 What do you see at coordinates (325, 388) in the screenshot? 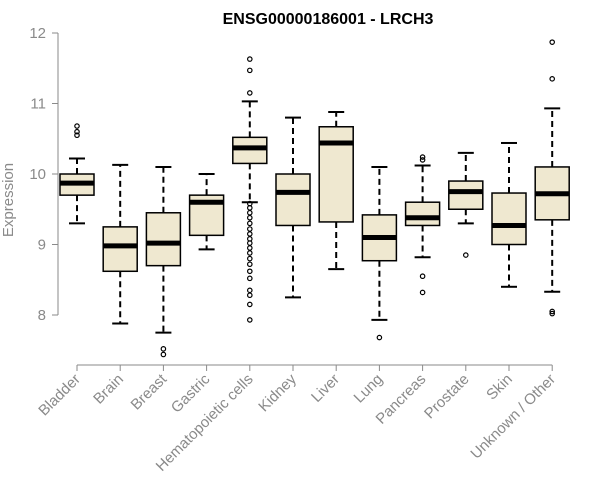
I see `x-tick-label: Liver` at bounding box center [325, 388].